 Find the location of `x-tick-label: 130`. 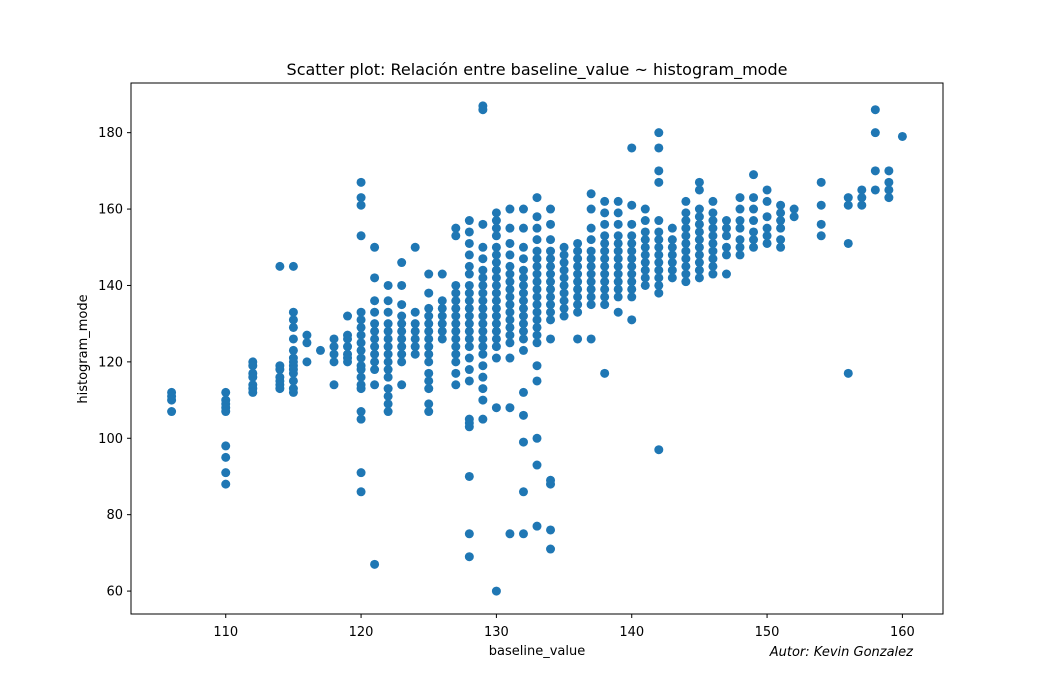

x-tick-label: 130 is located at coordinates (496, 632).